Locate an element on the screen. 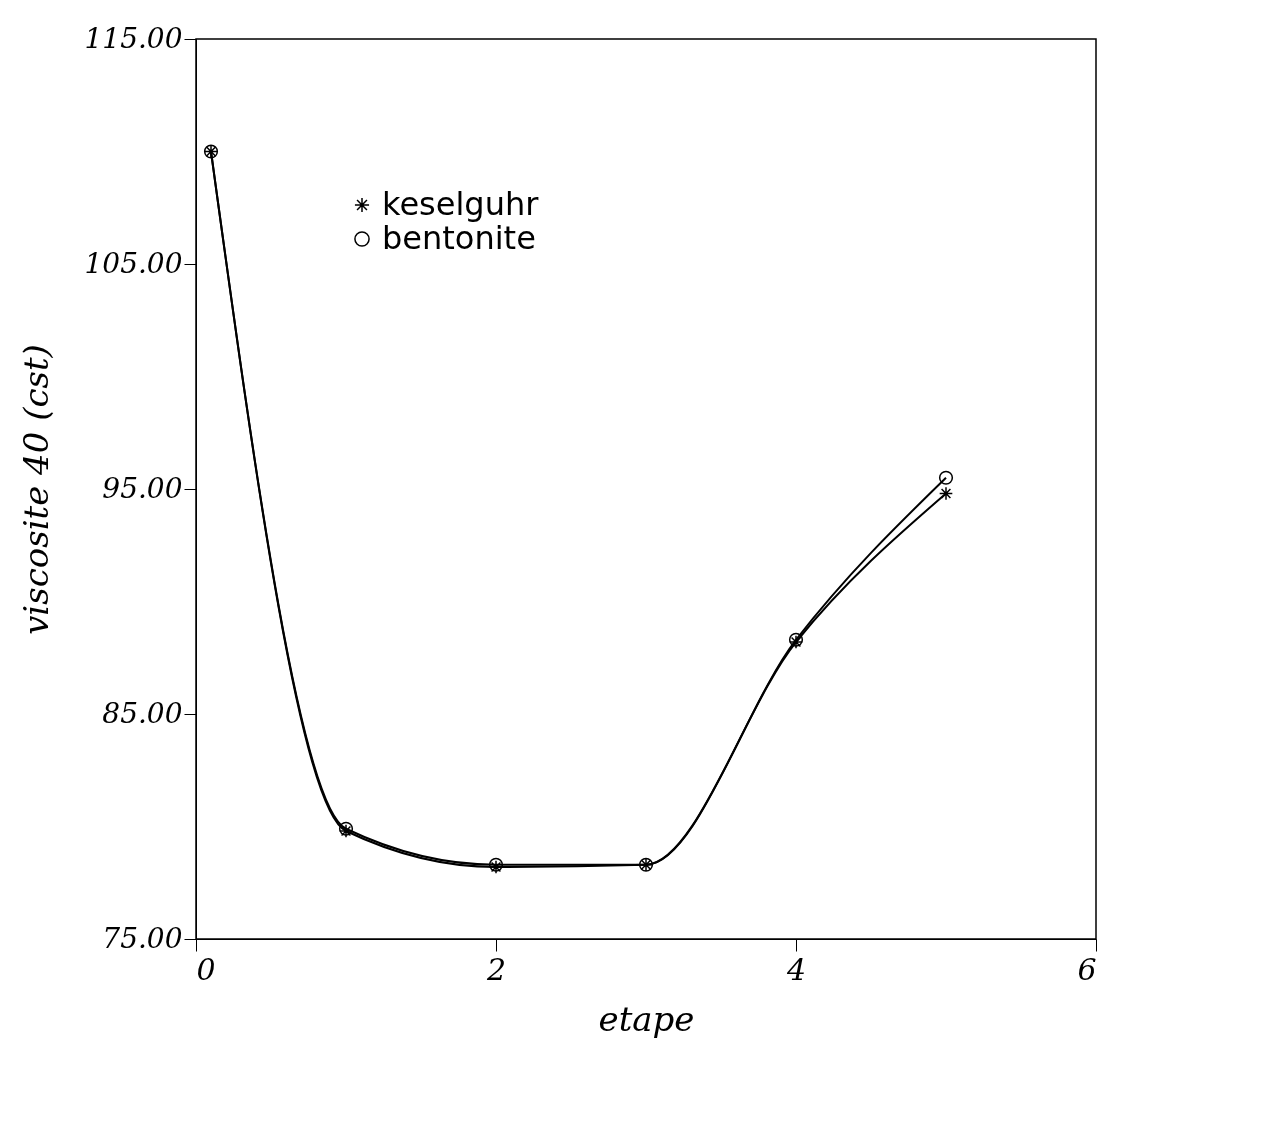 The width and height of the screenshot is (1284, 1122). y-tick-label: 75.00 is located at coordinates (142, 938).